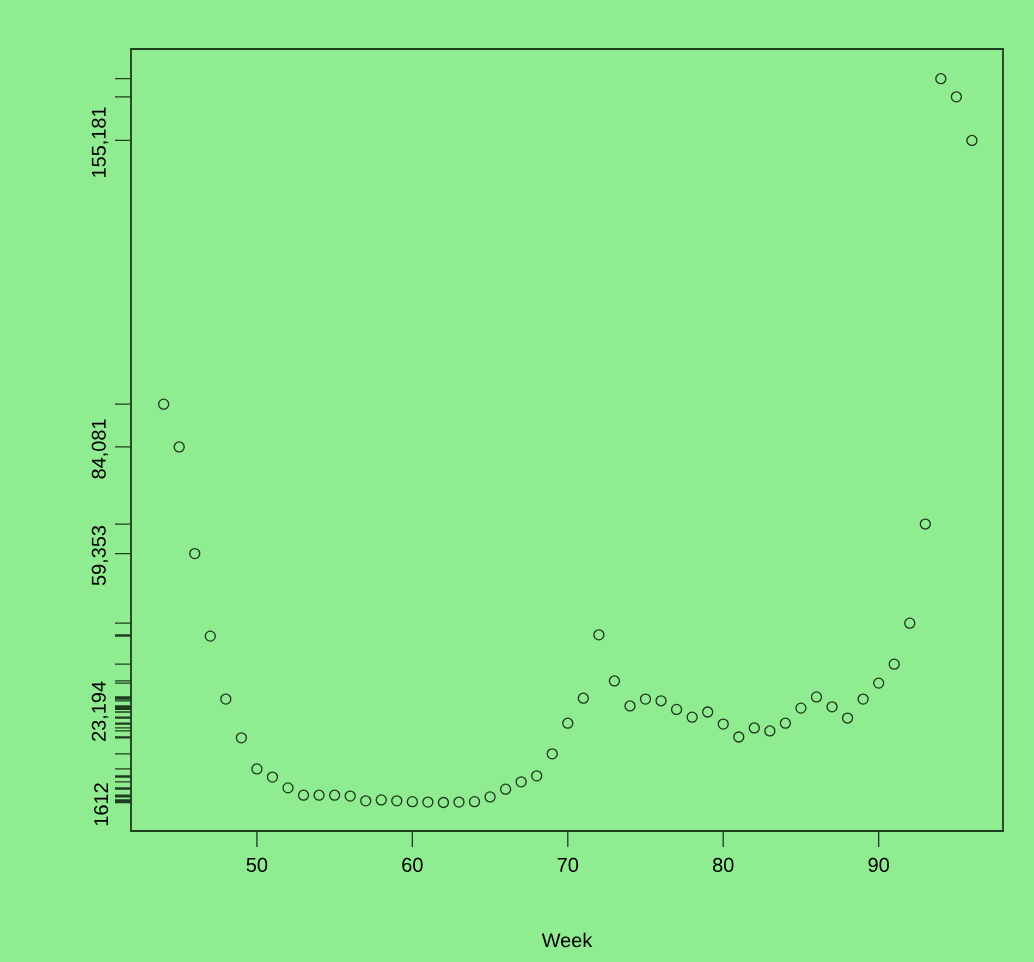 This screenshot has height=962, width=1034. I want to click on x-tick-label: 90, so click(878, 864).